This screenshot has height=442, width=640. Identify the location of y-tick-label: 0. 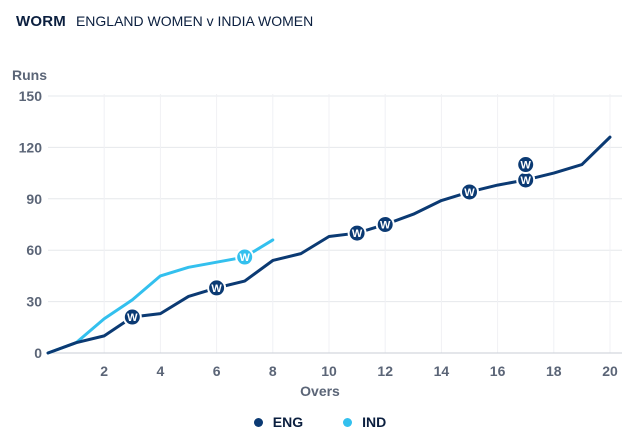
(38, 353).